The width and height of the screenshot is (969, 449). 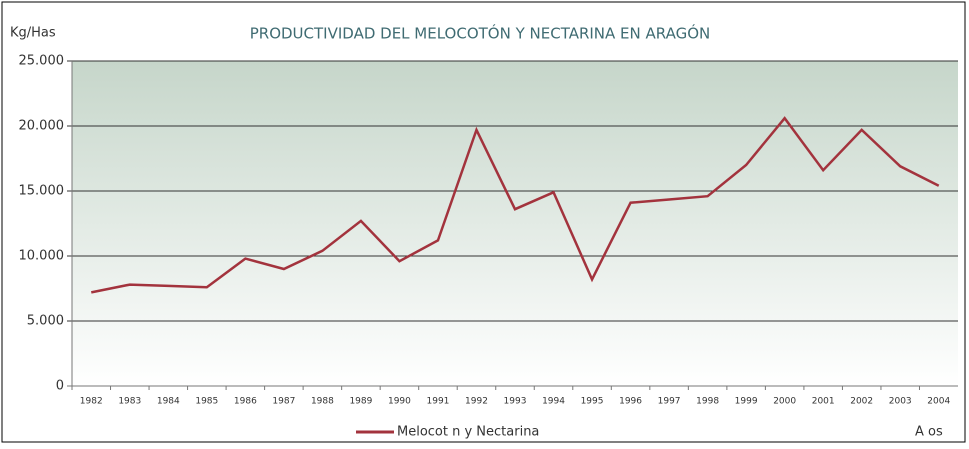 I want to click on x-tick-label: 1993, so click(x=515, y=402).